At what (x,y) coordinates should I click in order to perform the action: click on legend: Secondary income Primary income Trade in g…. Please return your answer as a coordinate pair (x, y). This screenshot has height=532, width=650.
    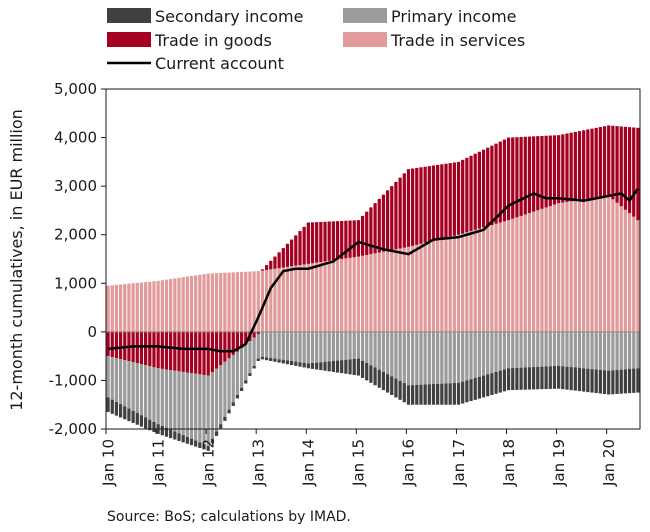
    Looking at the image, I should click on (316, 40).